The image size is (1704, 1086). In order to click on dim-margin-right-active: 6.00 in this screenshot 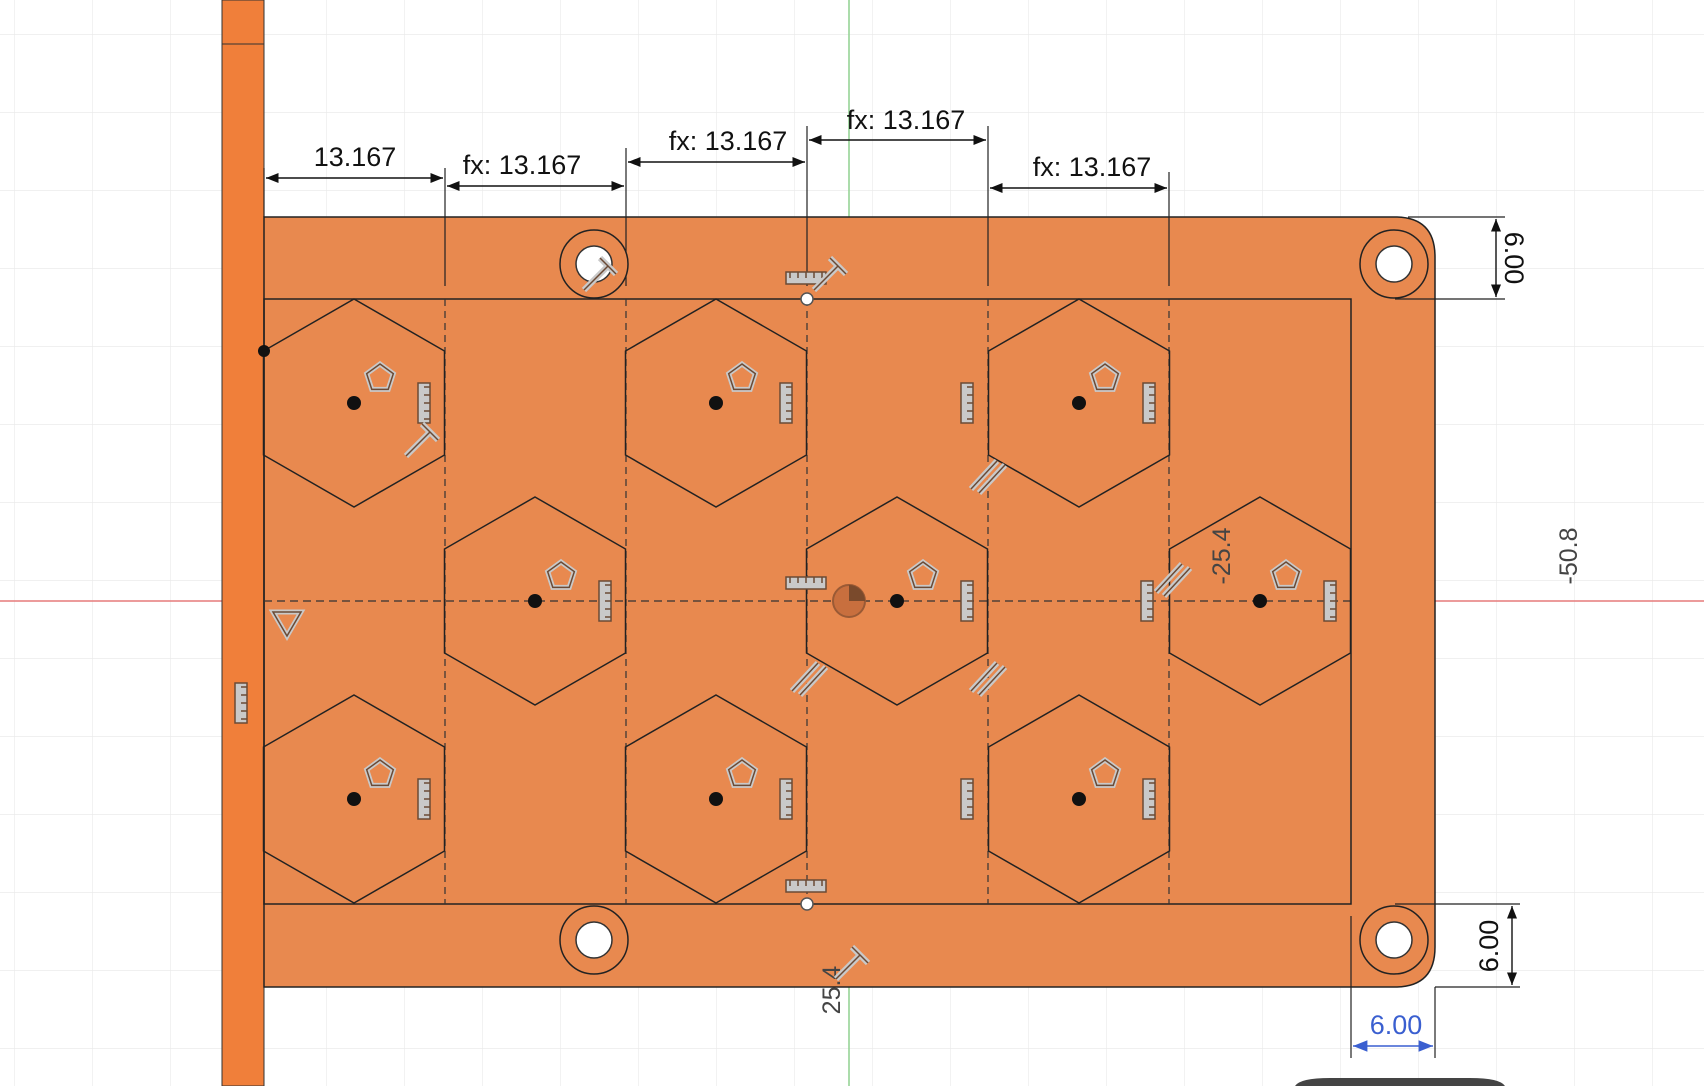, I will do `click(1396, 1025)`.